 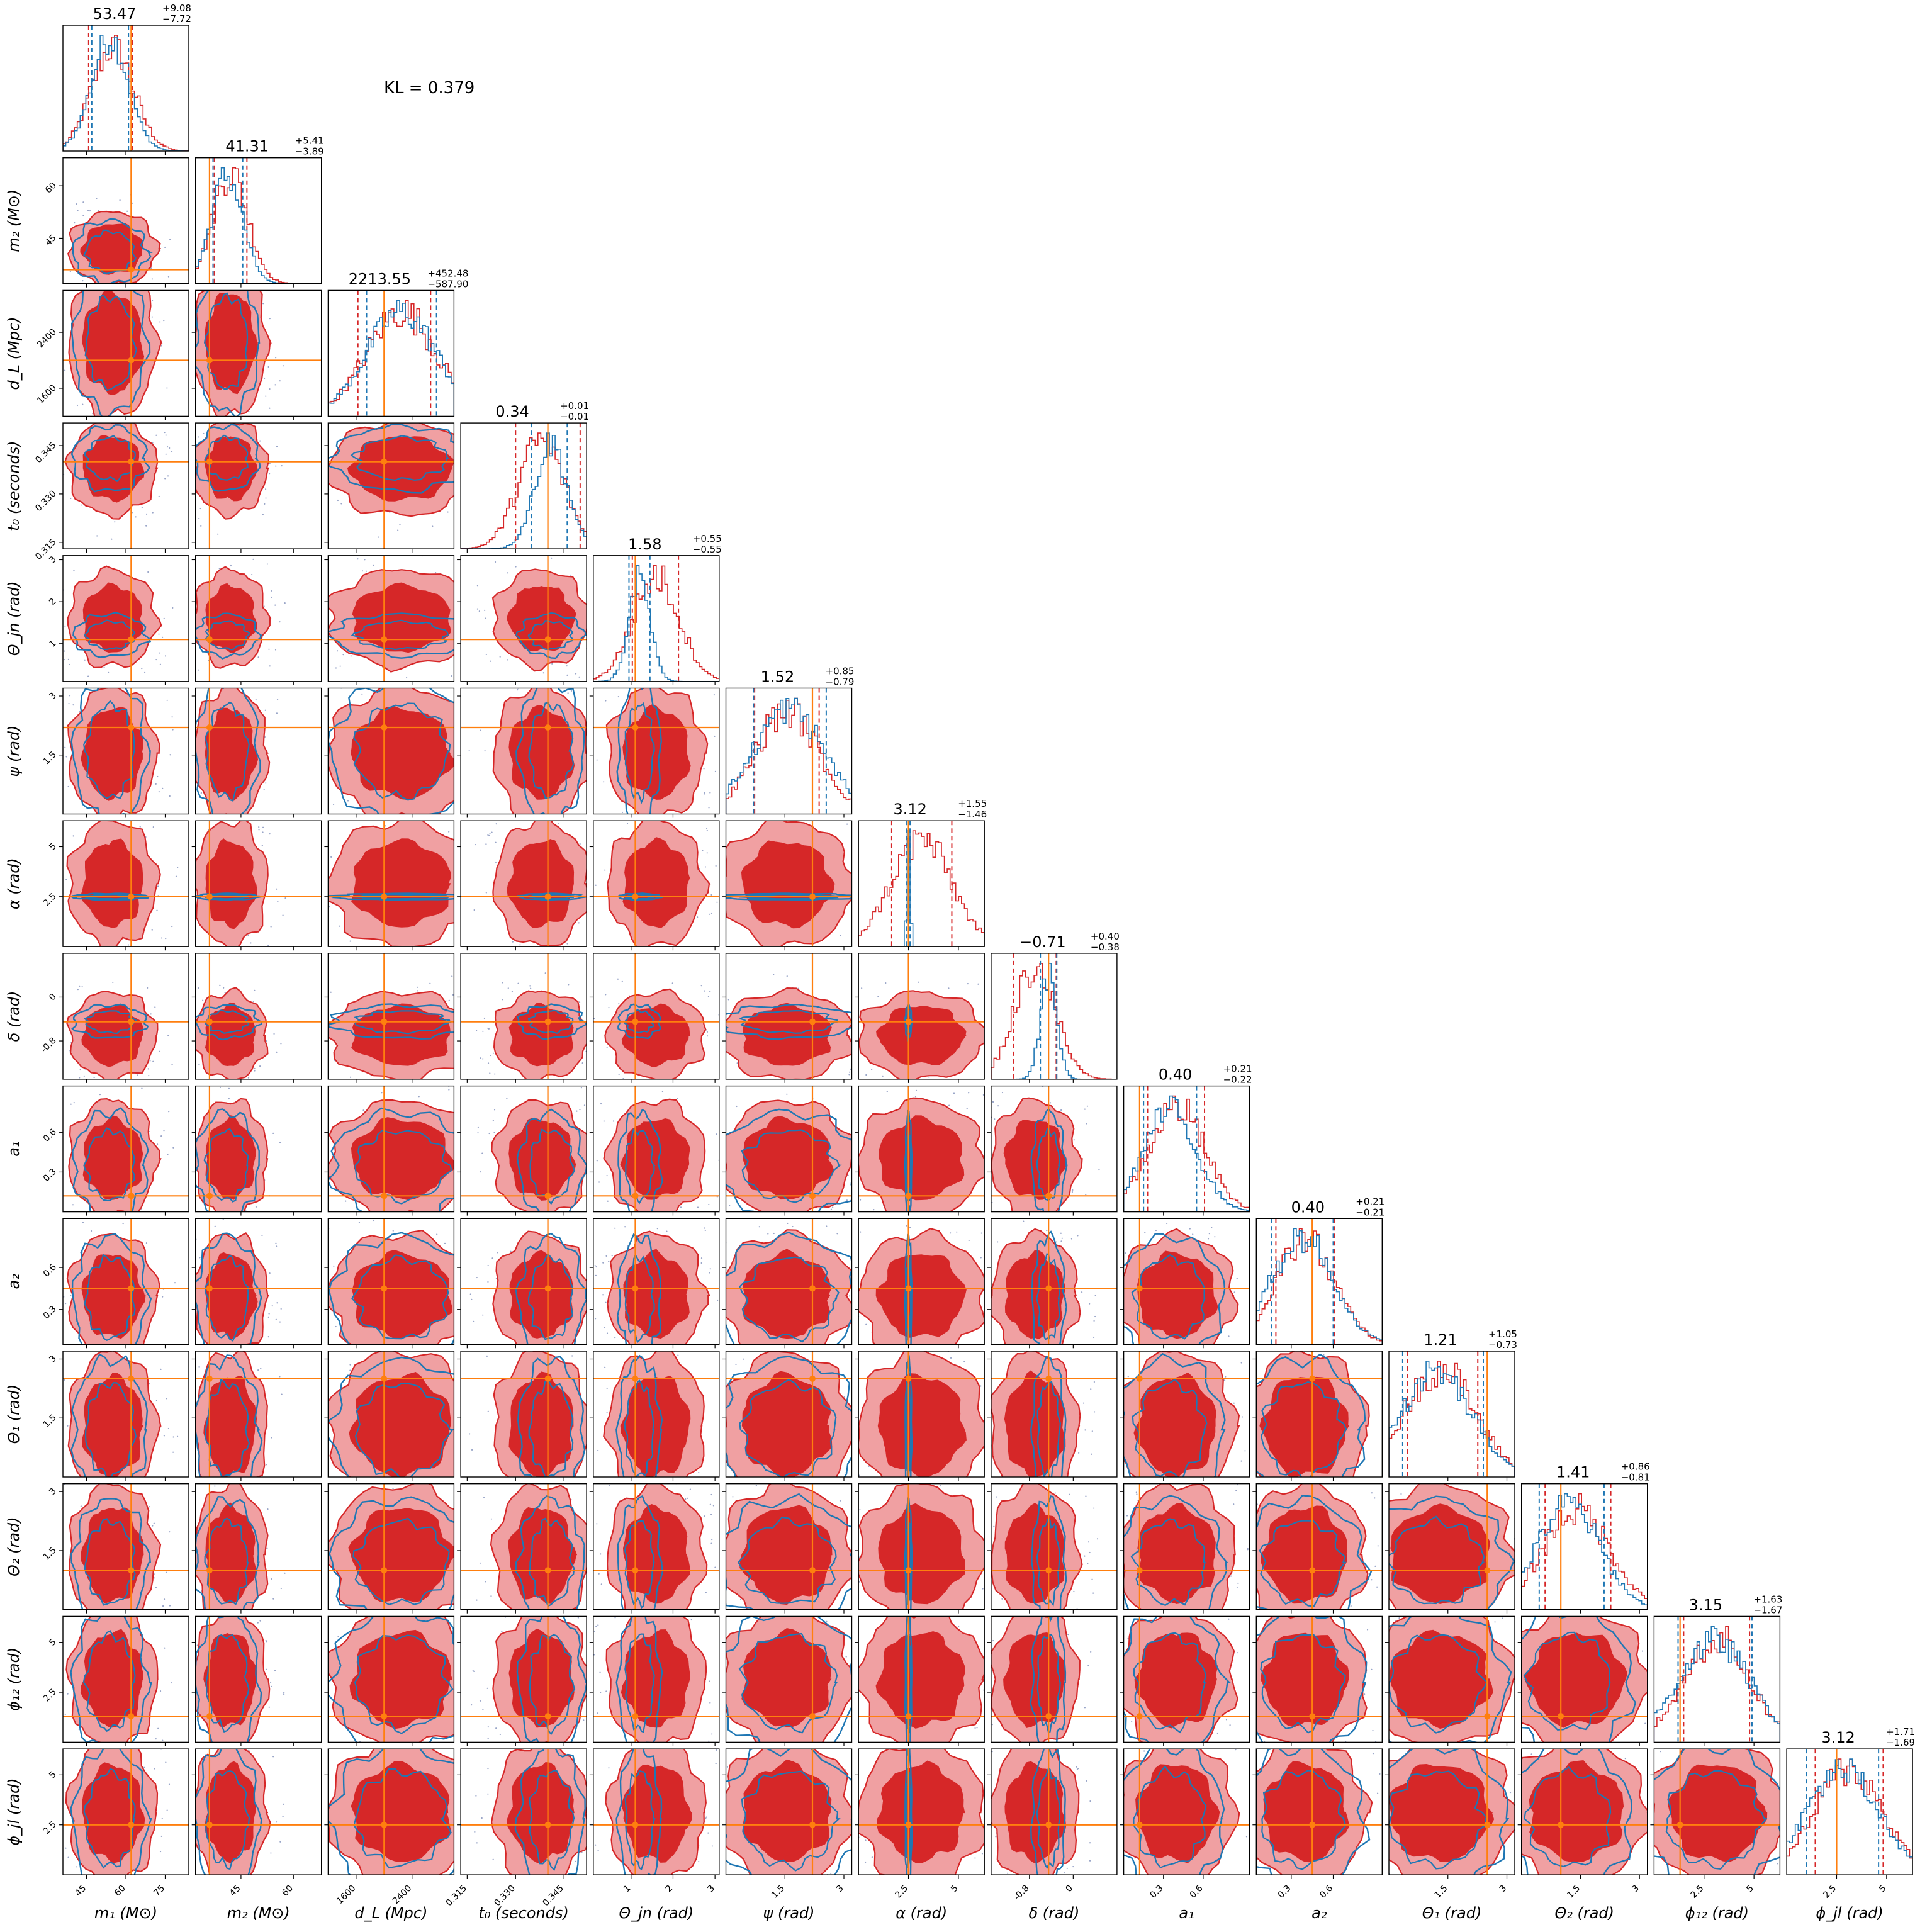 What do you see at coordinates (1054, 1021) in the screenshot?
I see `histogram-b` at bounding box center [1054, 1021].